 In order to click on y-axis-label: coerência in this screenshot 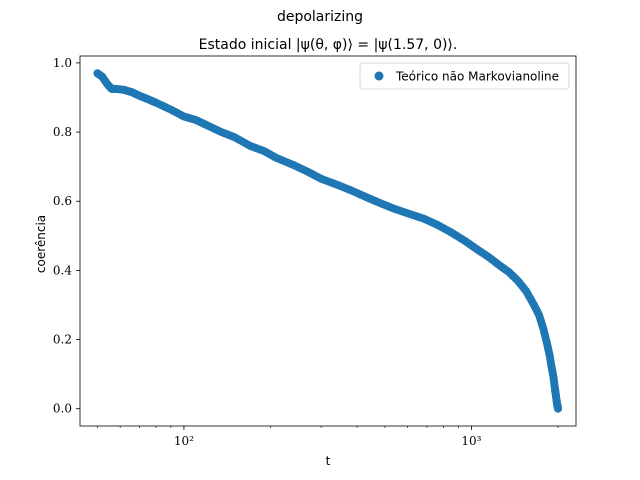, I will do `click(41, 244)`.